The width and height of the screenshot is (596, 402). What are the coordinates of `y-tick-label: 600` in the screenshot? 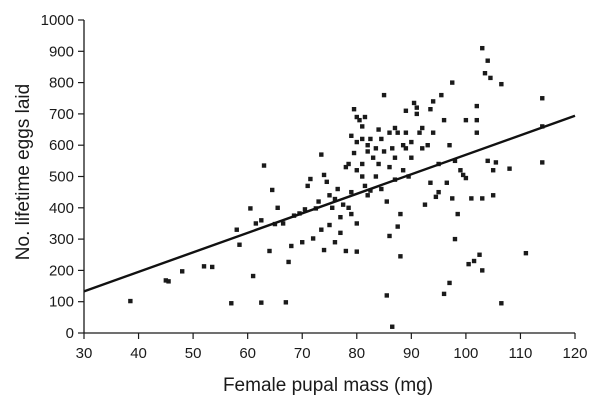 It's located at (61, 145).